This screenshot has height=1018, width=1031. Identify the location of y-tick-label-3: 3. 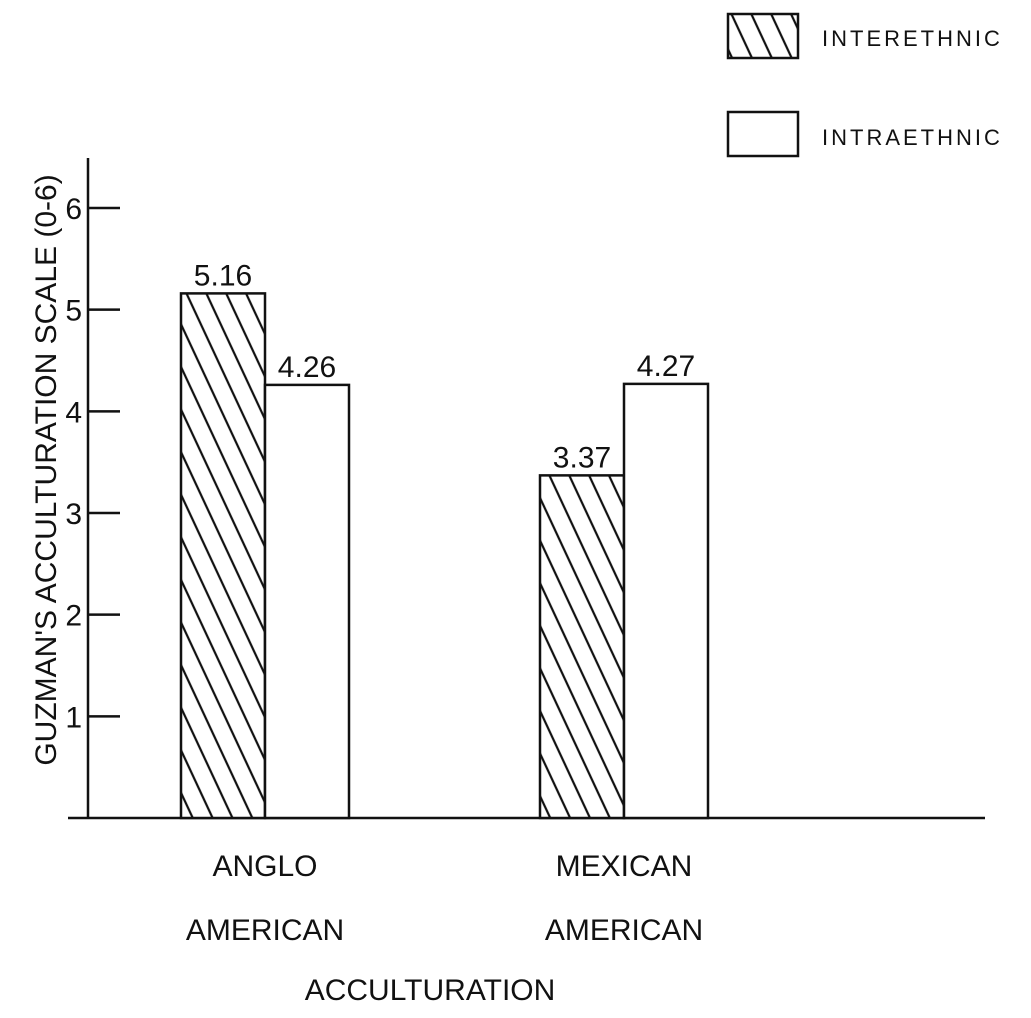
(73, 514).